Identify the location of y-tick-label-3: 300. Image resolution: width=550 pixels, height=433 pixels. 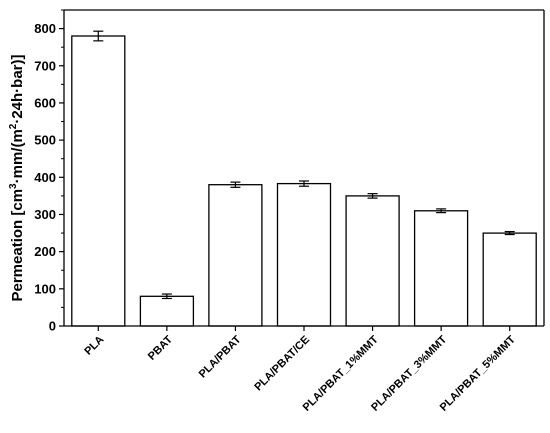
(45, 214).